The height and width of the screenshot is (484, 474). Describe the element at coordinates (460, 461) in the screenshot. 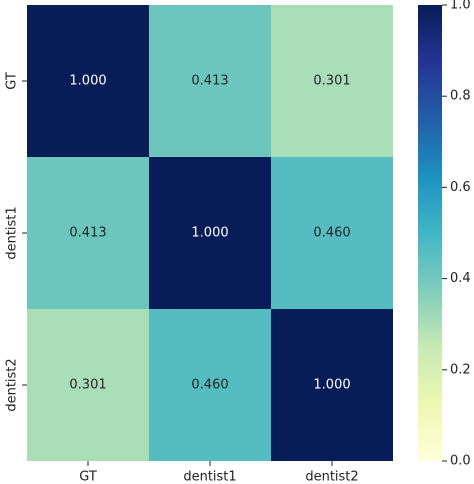

I see `colorbar-tick-label: 0.0` at that location.